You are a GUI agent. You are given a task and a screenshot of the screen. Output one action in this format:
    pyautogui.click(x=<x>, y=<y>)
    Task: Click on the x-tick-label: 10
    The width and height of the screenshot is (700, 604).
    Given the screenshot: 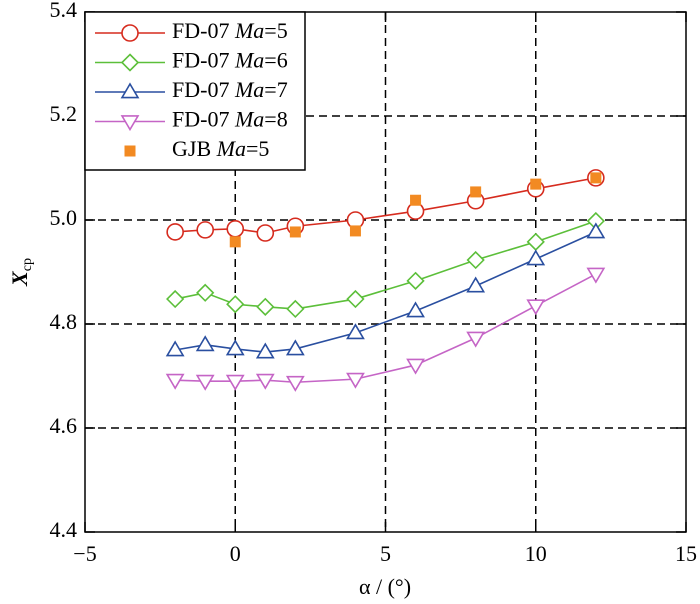 What is the action you would take?
    pyautogui.click(x=536, y=553)
    